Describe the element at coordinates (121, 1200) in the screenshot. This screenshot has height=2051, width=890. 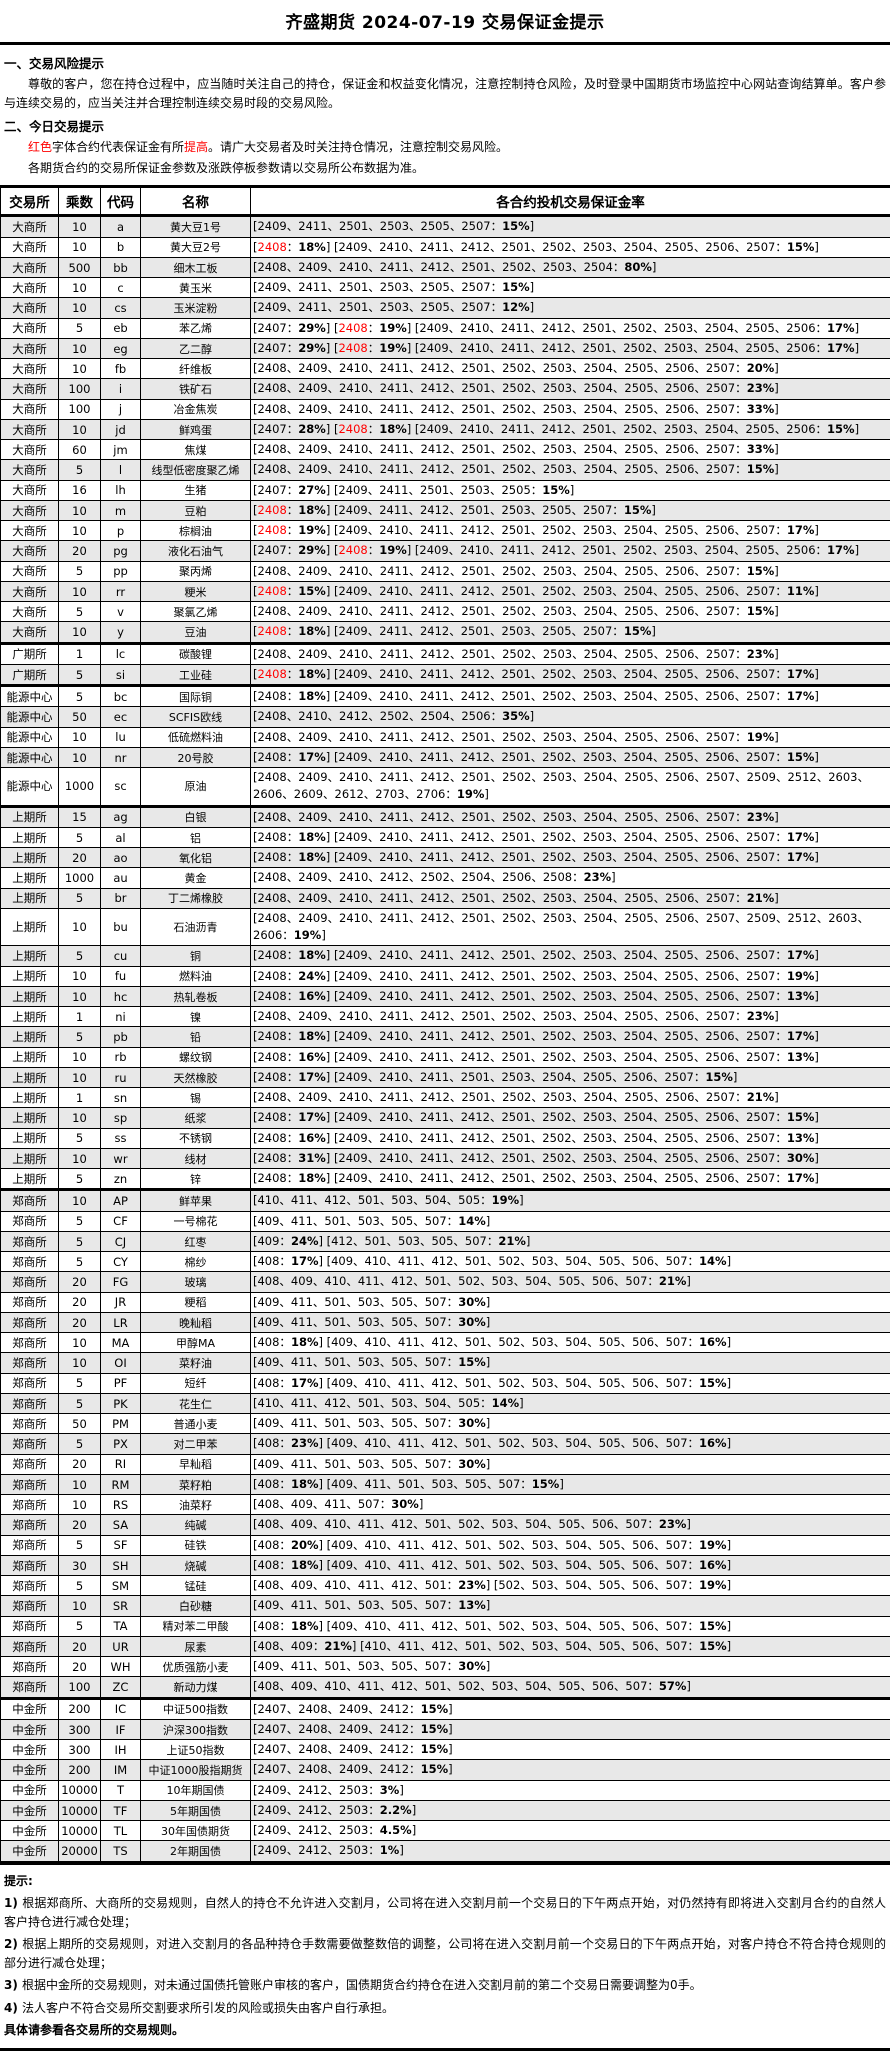
I see `cell-code: AP` at that location.